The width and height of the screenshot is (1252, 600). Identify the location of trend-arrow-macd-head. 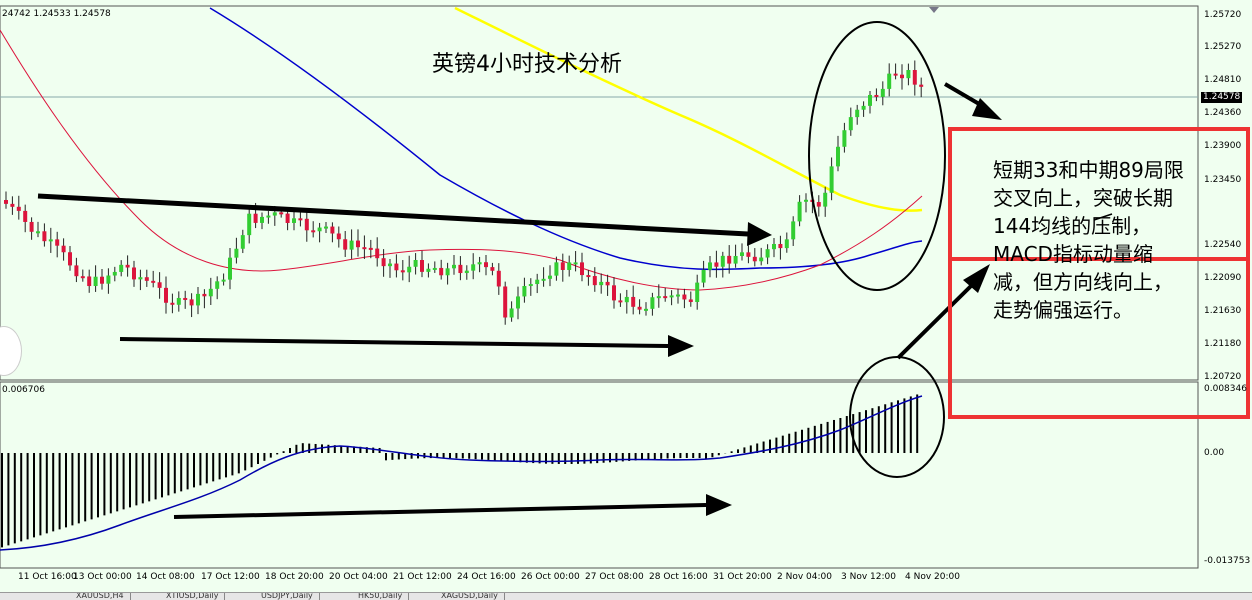
(719, 505).